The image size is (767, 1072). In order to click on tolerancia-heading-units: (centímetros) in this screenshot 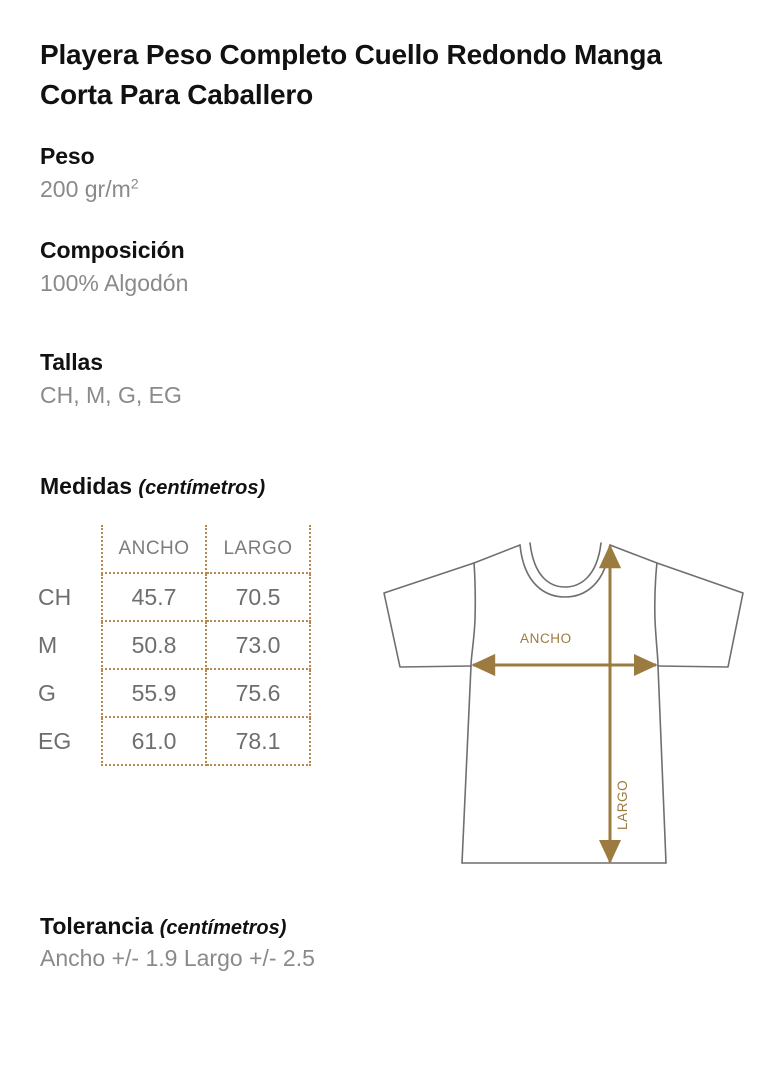, I will do `click(223, 928)`.